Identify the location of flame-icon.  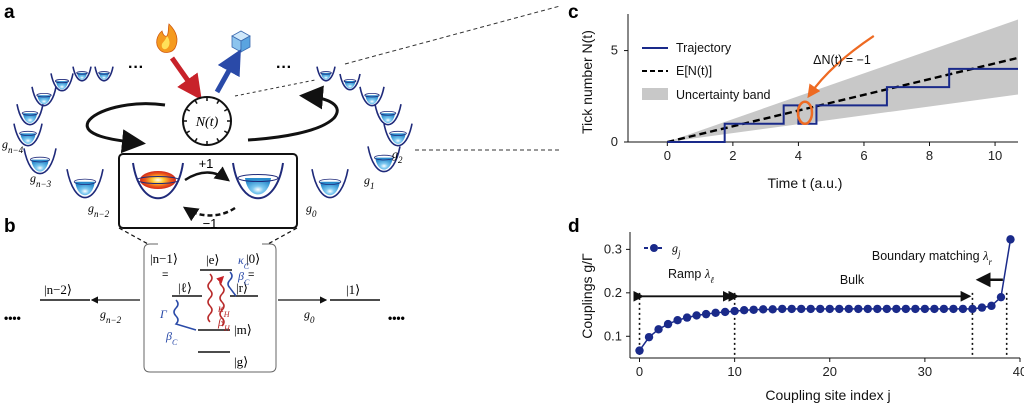
(167, 38).